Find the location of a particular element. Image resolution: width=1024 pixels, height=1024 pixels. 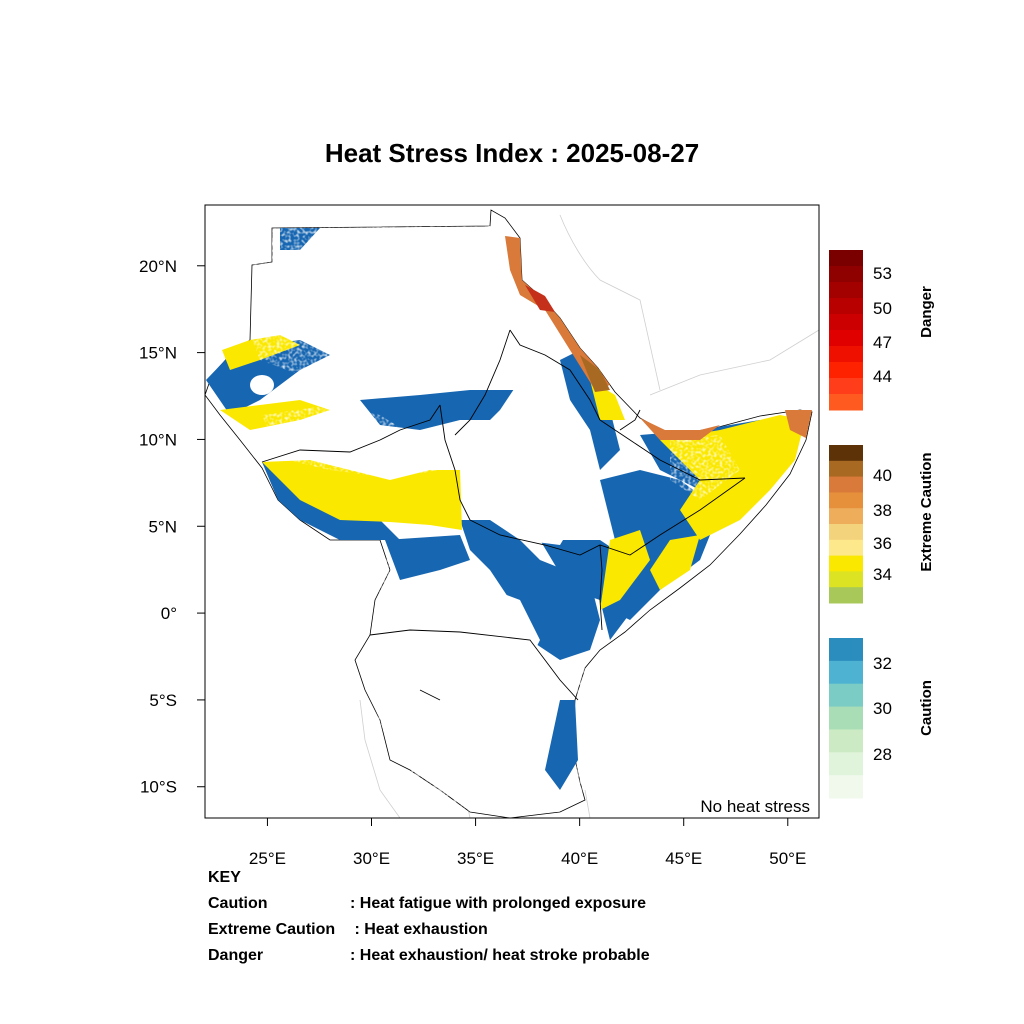

y-tick-label: 20°N is located at coordinates (158, 266).